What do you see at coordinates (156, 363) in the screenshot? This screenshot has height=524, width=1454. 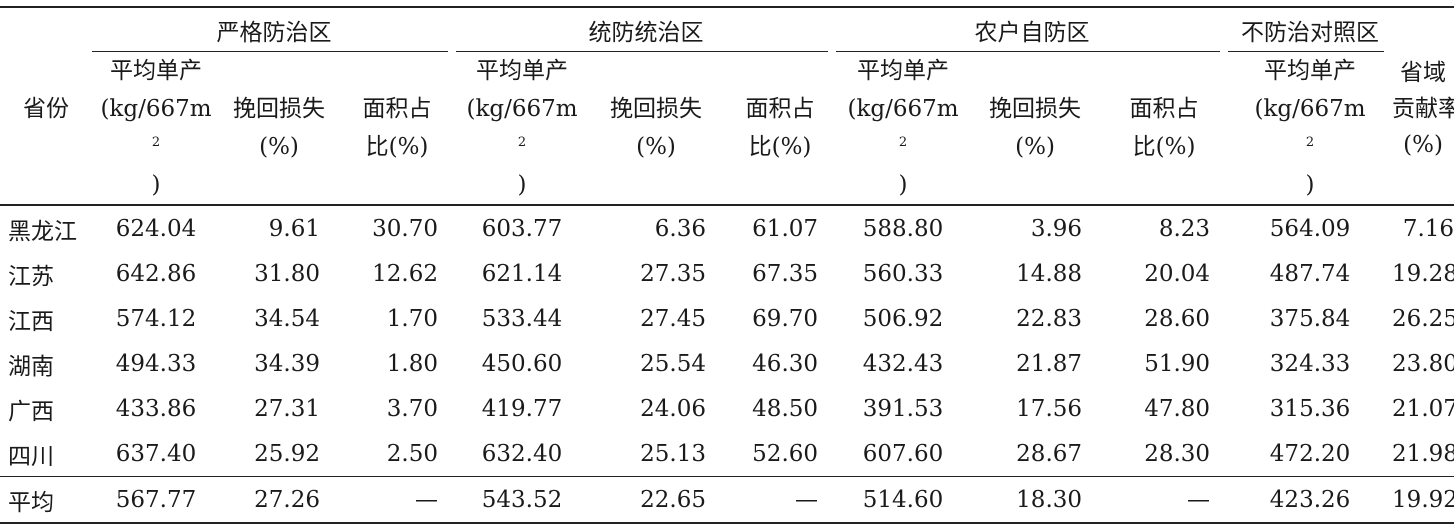 I see `strict-yield-cell: 494.33` at bounding box center [156, 363].